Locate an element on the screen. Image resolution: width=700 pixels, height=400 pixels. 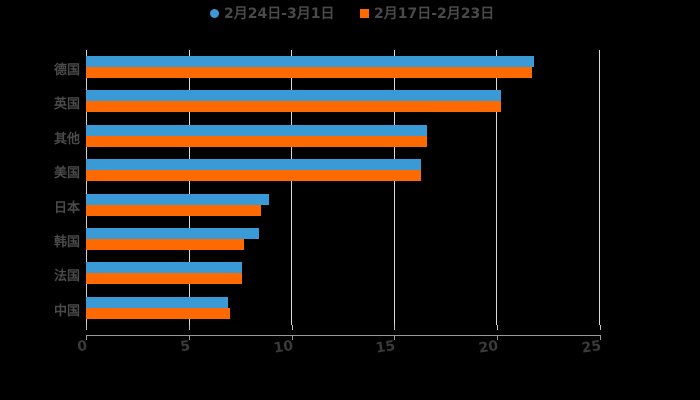
chart-legend: 2月24日-3月1日 2月17日-2月23日 is located at coordinates (350, 13).